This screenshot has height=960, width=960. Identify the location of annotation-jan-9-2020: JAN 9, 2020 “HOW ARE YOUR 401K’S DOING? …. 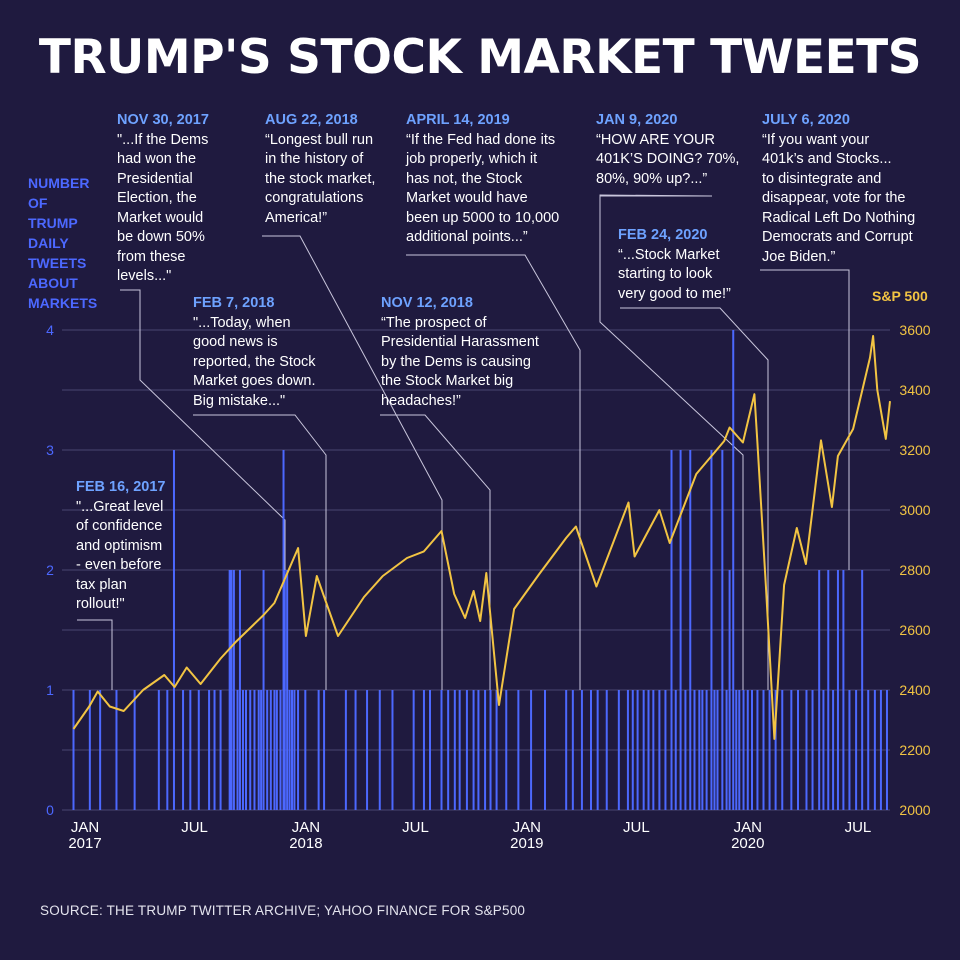
(667, 150).